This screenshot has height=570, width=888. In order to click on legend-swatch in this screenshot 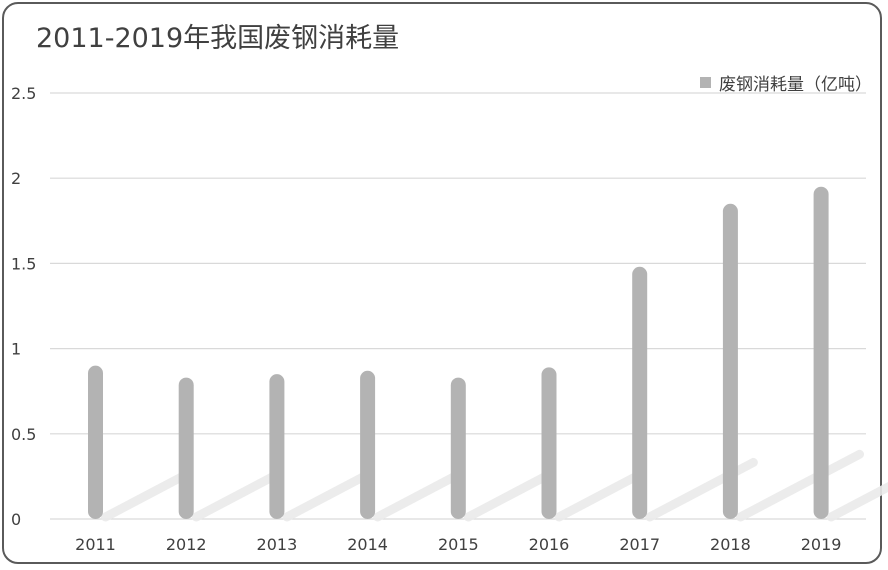, I will do `click(705, 82)`.